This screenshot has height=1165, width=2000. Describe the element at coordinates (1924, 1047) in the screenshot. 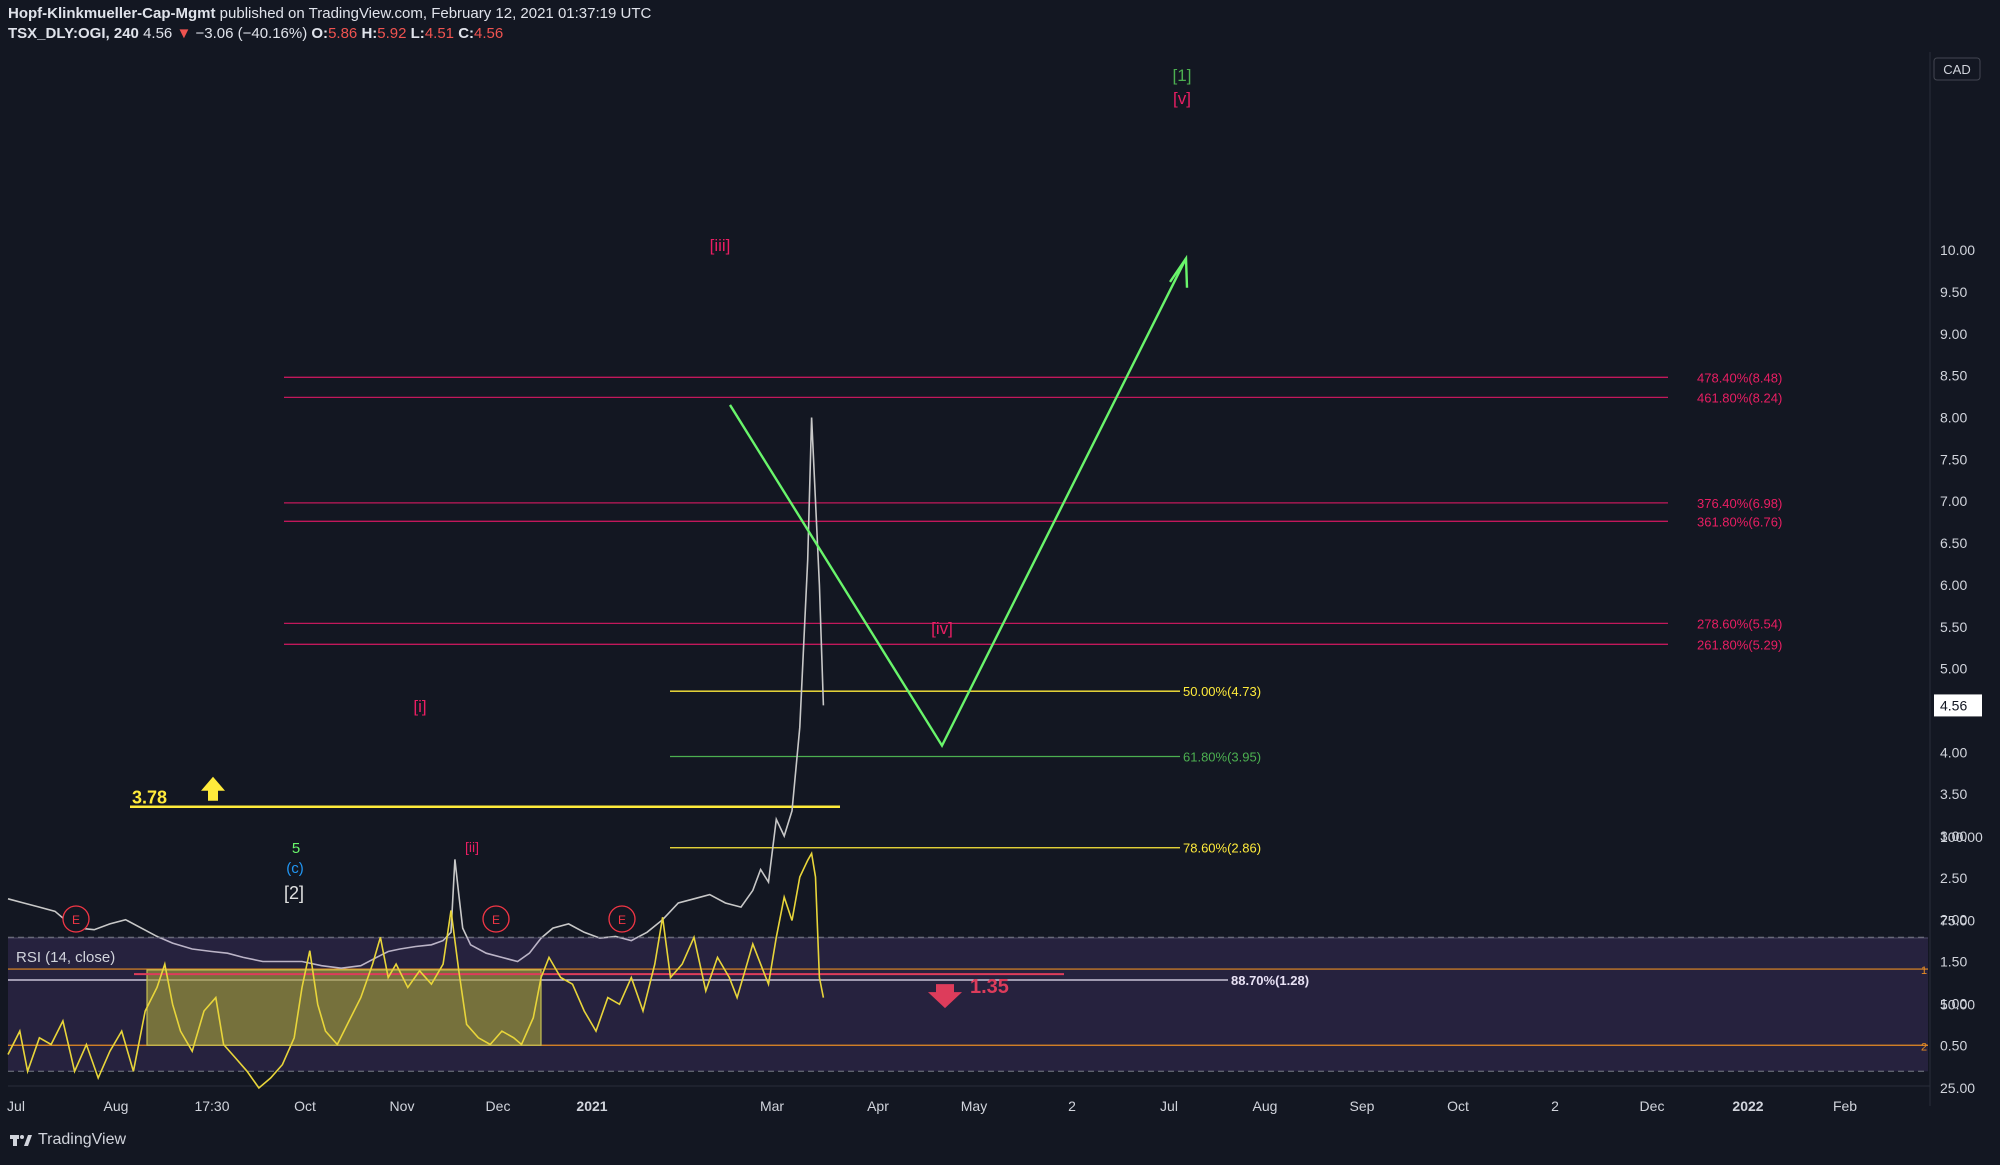

I see `orange-level-tag: 2` at that location.